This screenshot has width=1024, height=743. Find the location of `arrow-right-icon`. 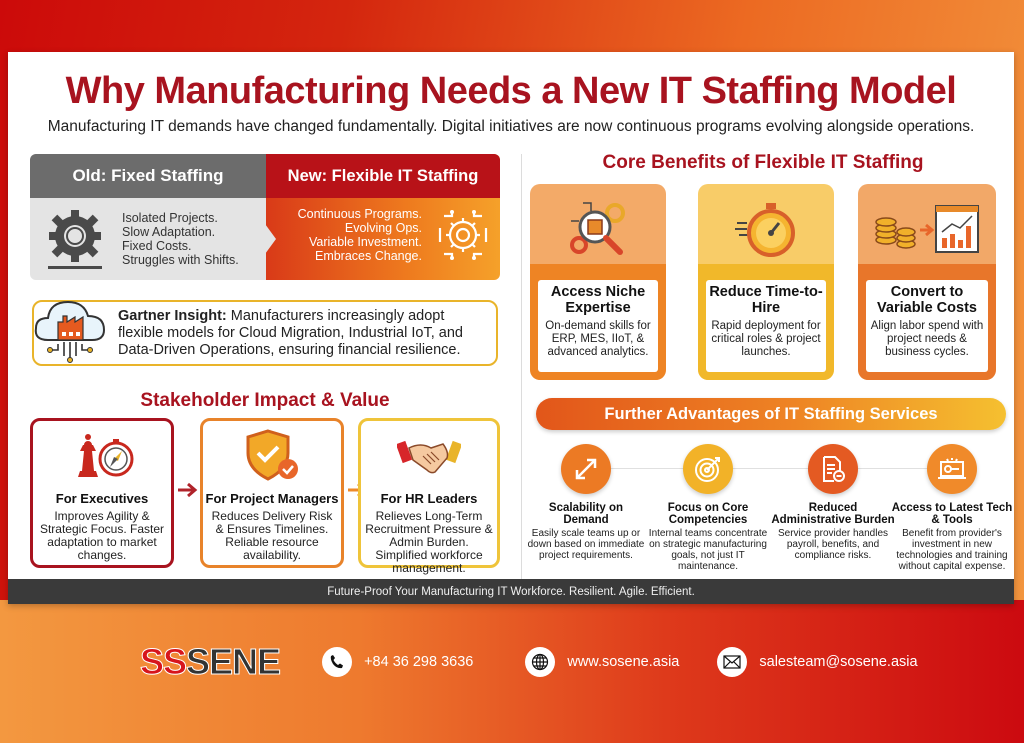

arrow-right-icon is located at coordinates (188, 490).